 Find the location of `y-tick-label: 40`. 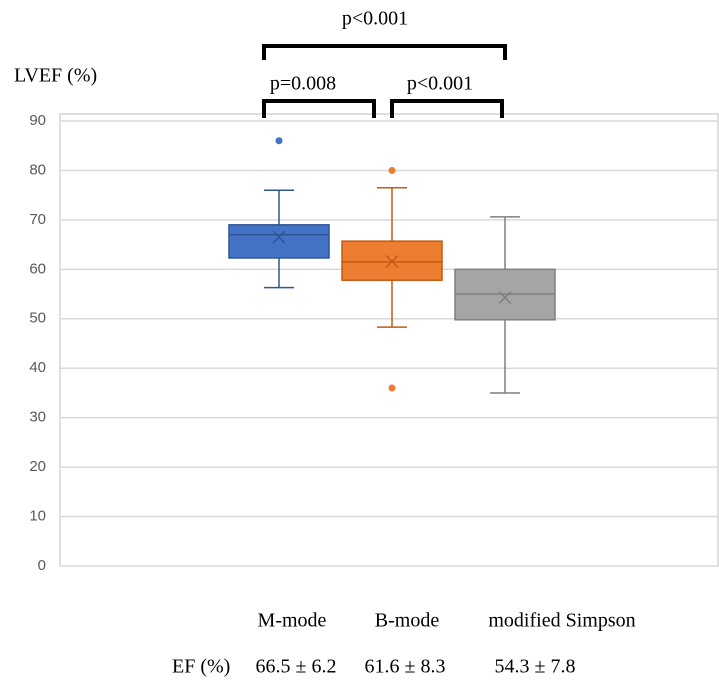

y-tick-label: 40 is located at coordinates (37, 367).